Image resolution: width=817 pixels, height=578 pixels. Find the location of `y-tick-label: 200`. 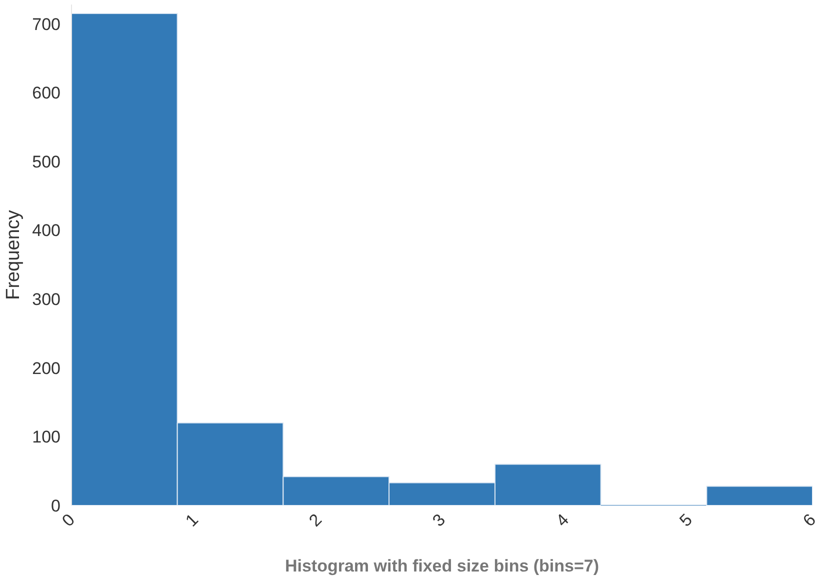

y-tick-label: 200 is located at coordinates (46, 368).